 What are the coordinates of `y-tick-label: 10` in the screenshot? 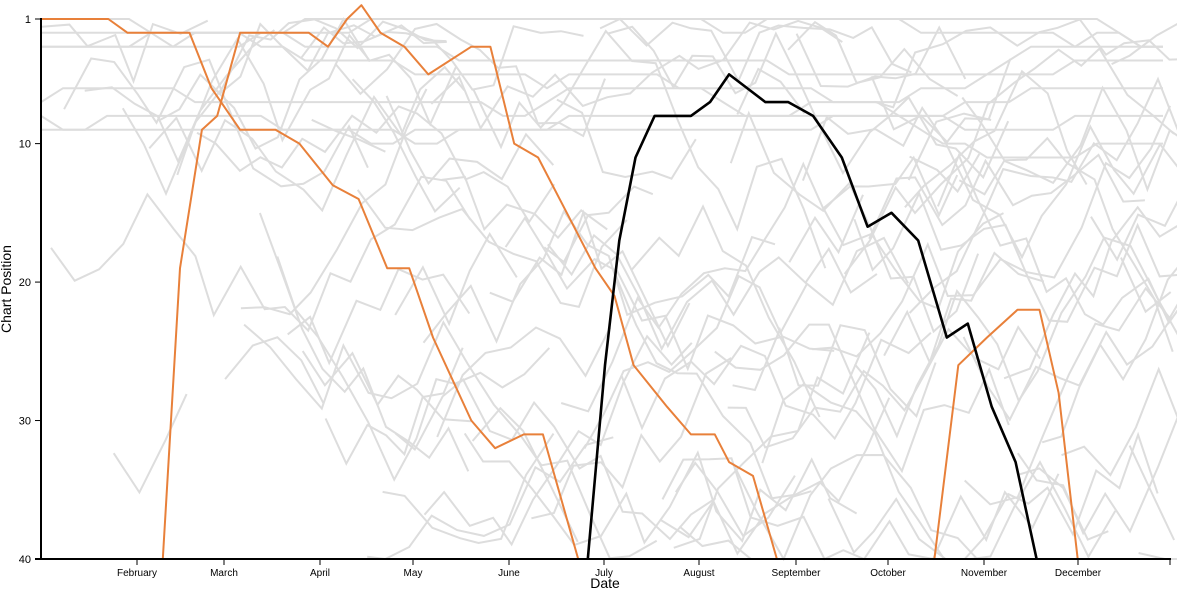 It's located at (25, 145).